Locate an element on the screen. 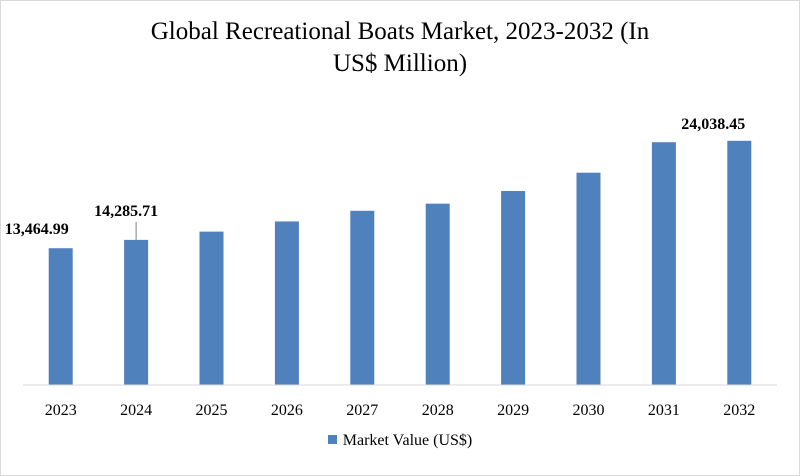 The height and width of the screenshot is (476, 800). x-tick-label-2027: 2027 is located at coordinates (362, 410).